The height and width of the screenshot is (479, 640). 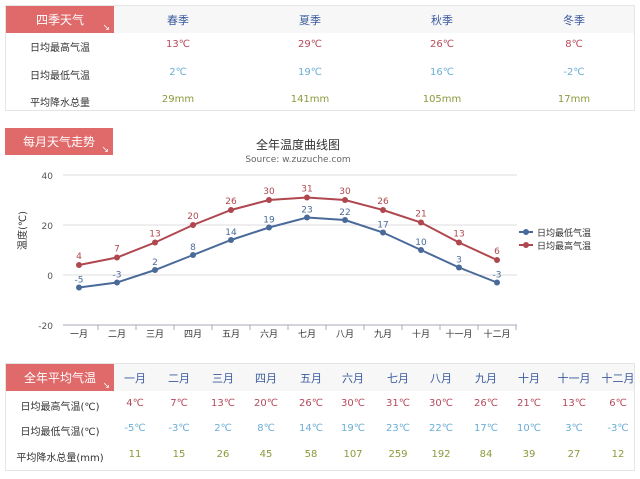 What do you see at coordinates (266, 454) in the screenshot?
I see `month-value: 45` at bounding box center [266, 454].